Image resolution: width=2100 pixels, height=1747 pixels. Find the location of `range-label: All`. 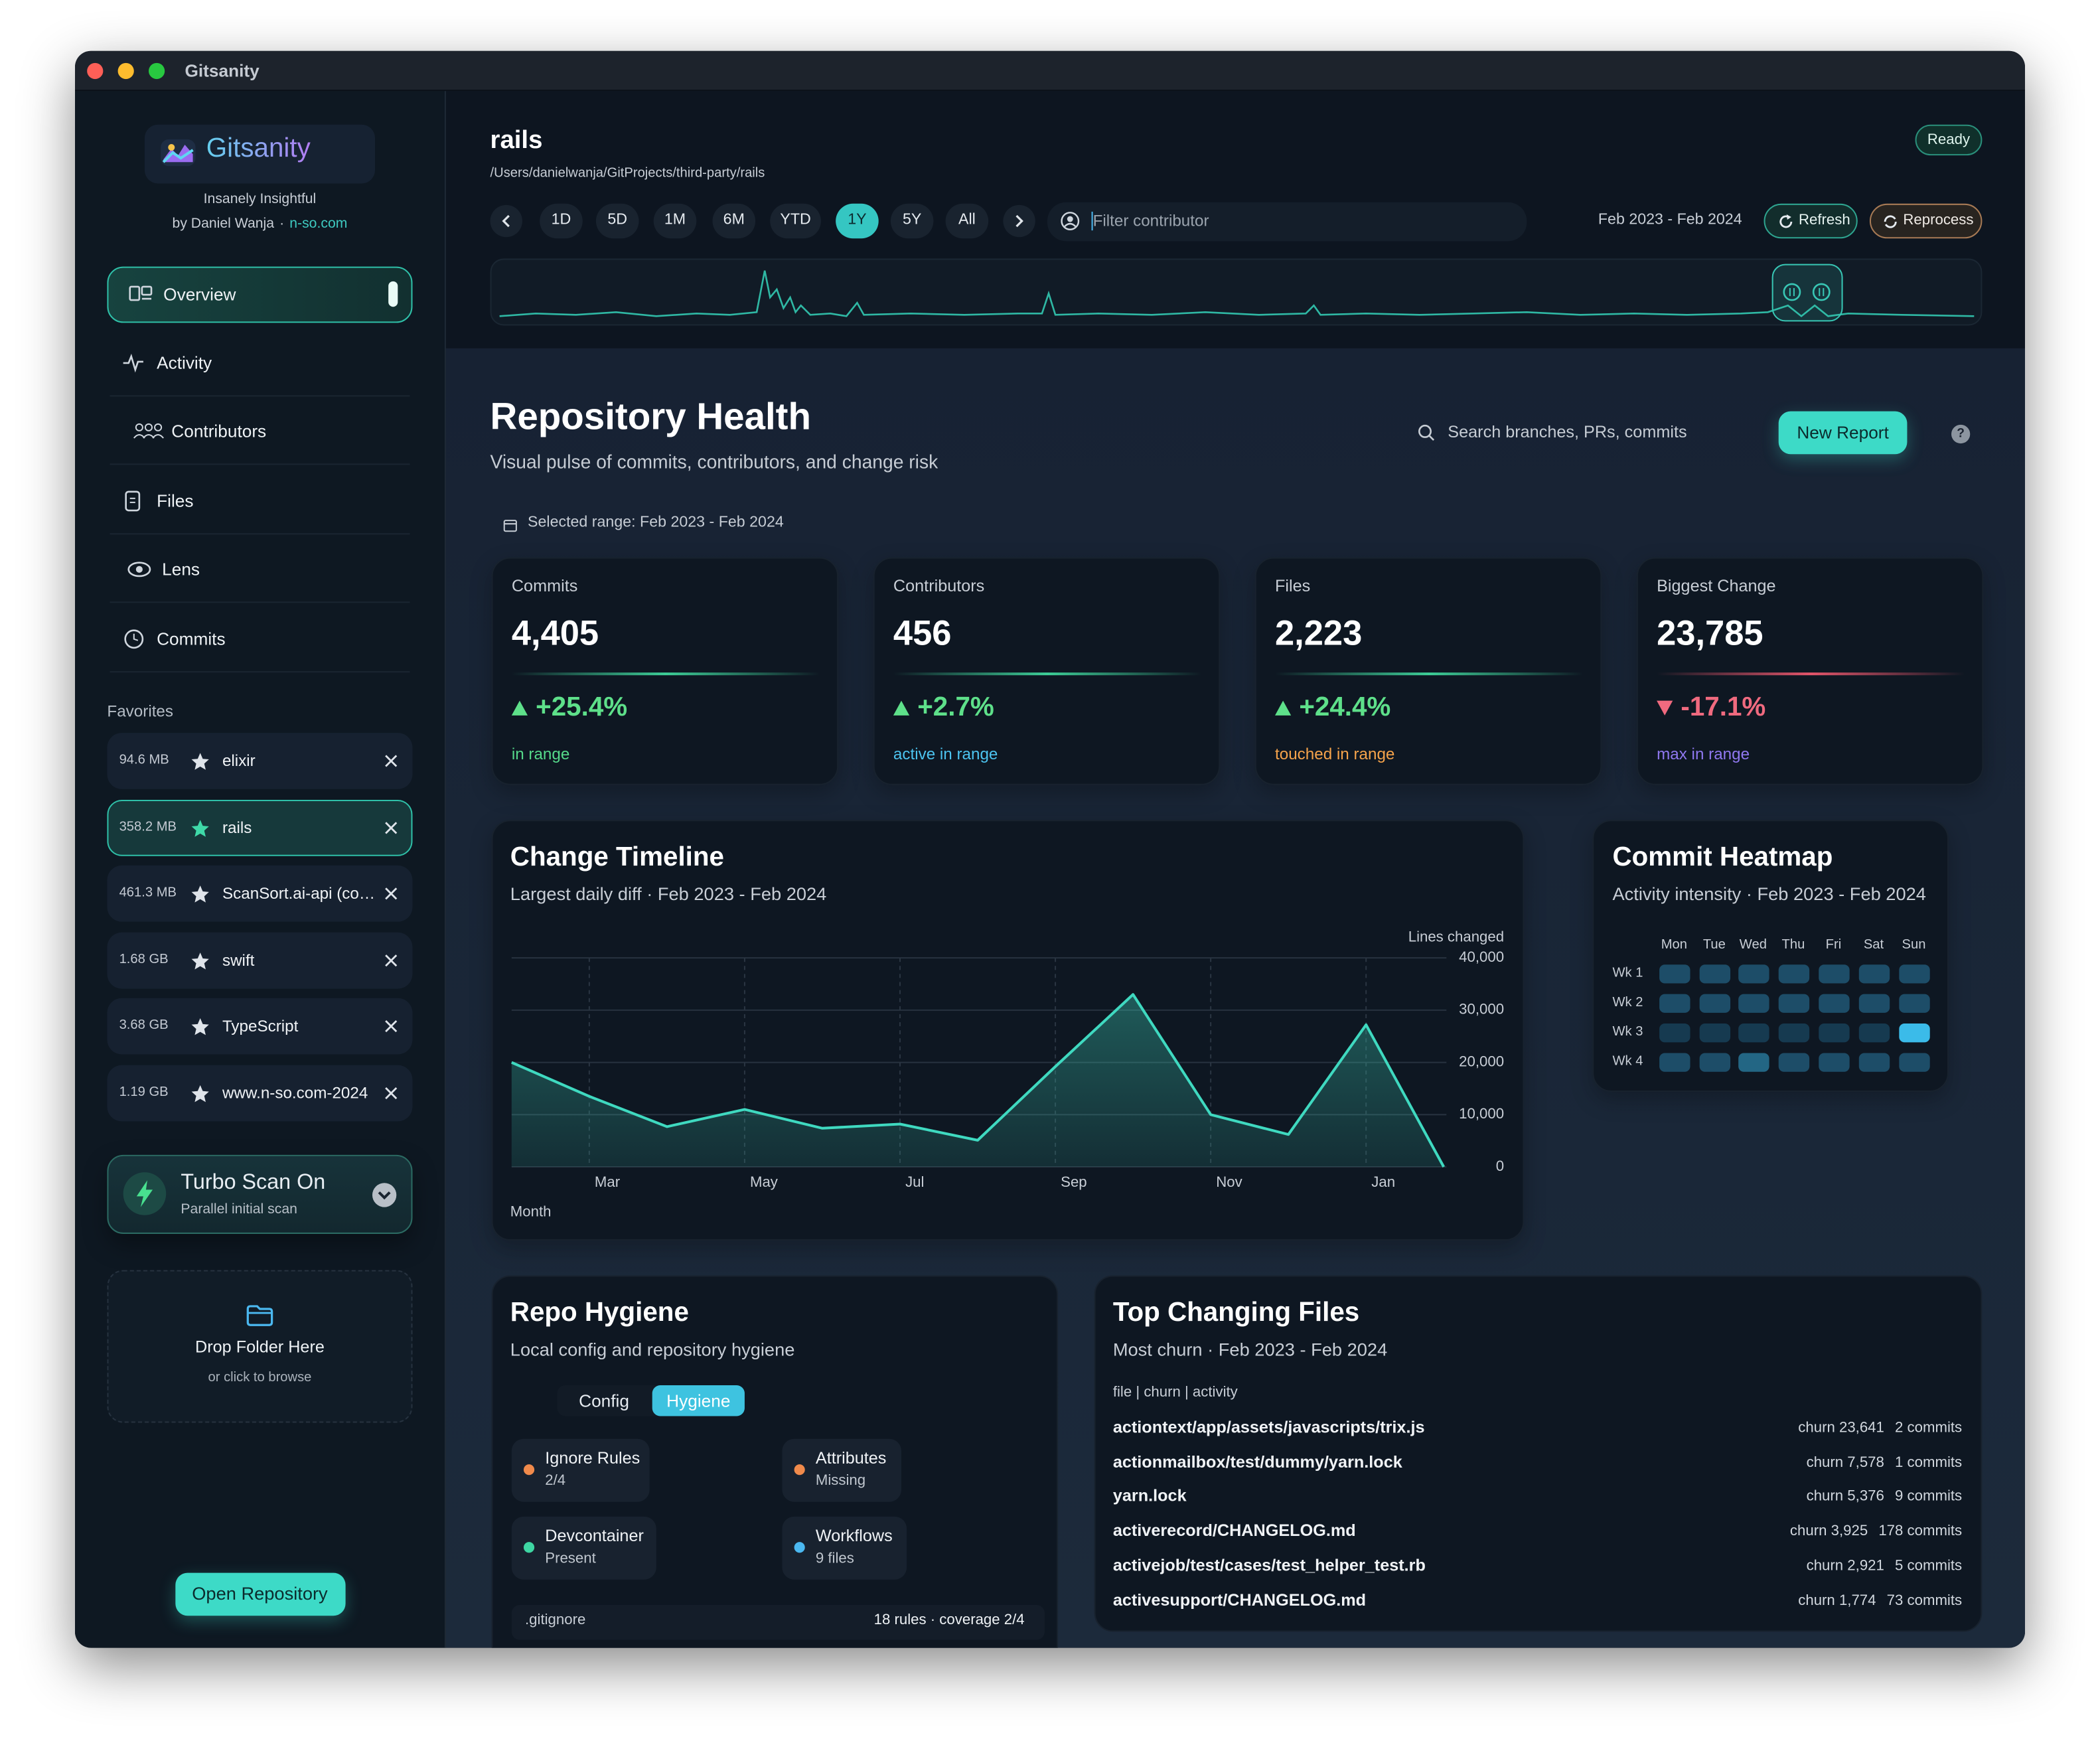

range-label: All is located at coordinates (967, 220).